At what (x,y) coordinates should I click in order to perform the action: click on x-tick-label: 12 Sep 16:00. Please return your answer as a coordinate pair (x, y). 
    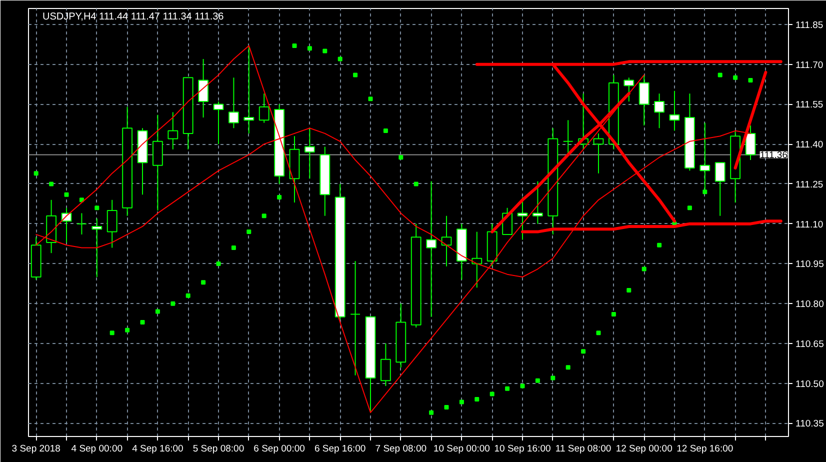
    Looking at the image, I should click on (705, 449).